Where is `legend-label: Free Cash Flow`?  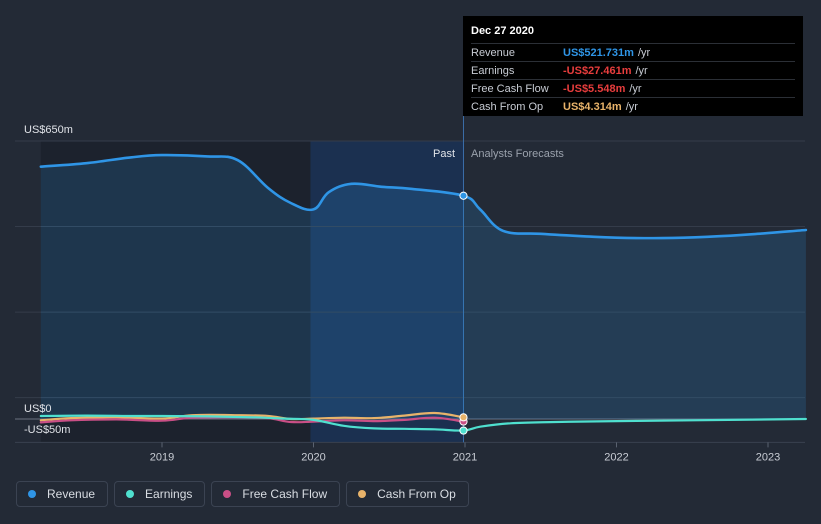
legend-label: Free Cash Flow is located at coordinates (285, 494).